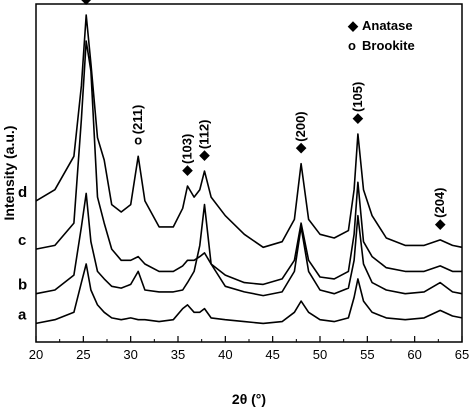  I want to click on x-tick-label: 35, so click(178, 354).